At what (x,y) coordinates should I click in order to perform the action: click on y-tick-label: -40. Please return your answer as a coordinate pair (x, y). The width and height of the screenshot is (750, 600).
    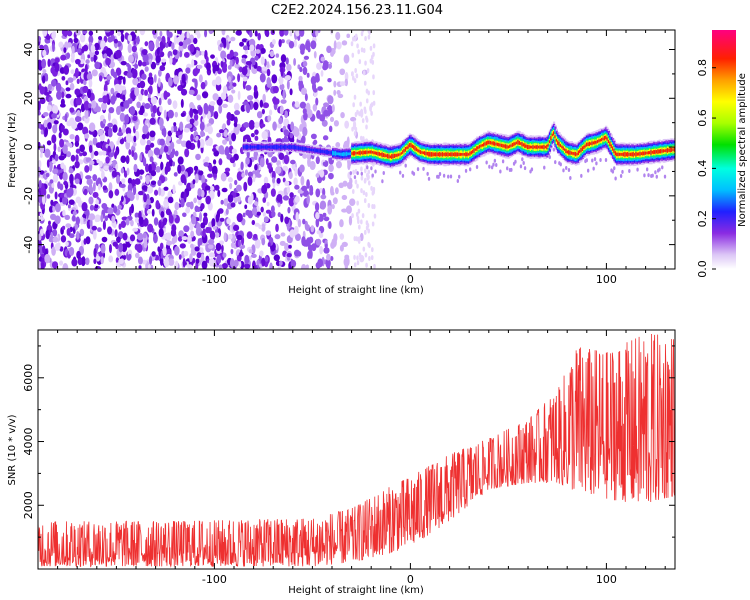
    Looking at the image, I should click on (28, 245).